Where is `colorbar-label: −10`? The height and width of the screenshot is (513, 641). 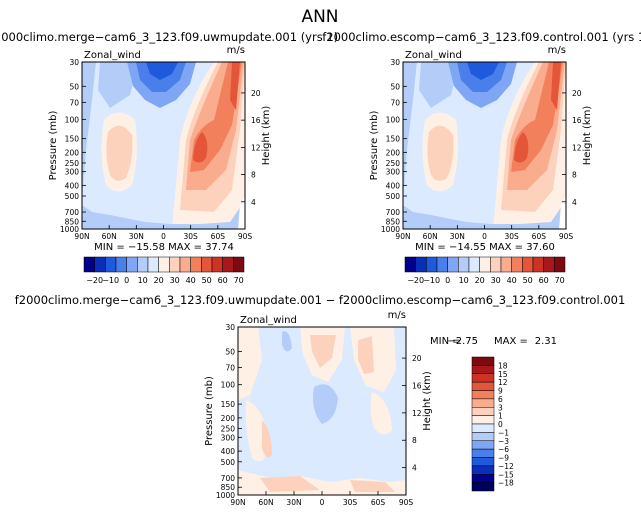 colorbar-label: −10 is located at coordinates (431, 280).